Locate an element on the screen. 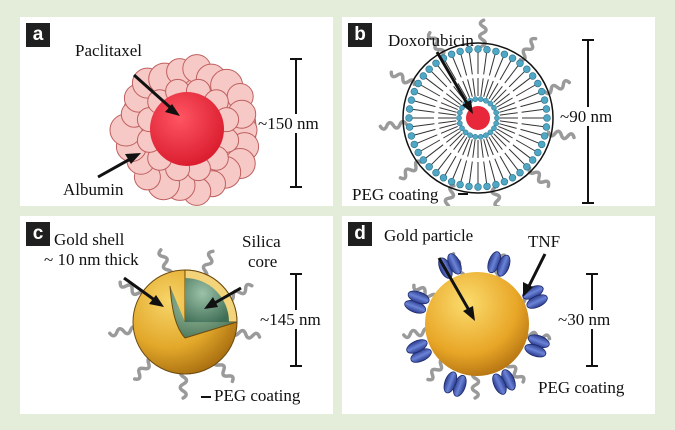  peg-coating-label-c: PEG coating is located at coordinates (257, 395).